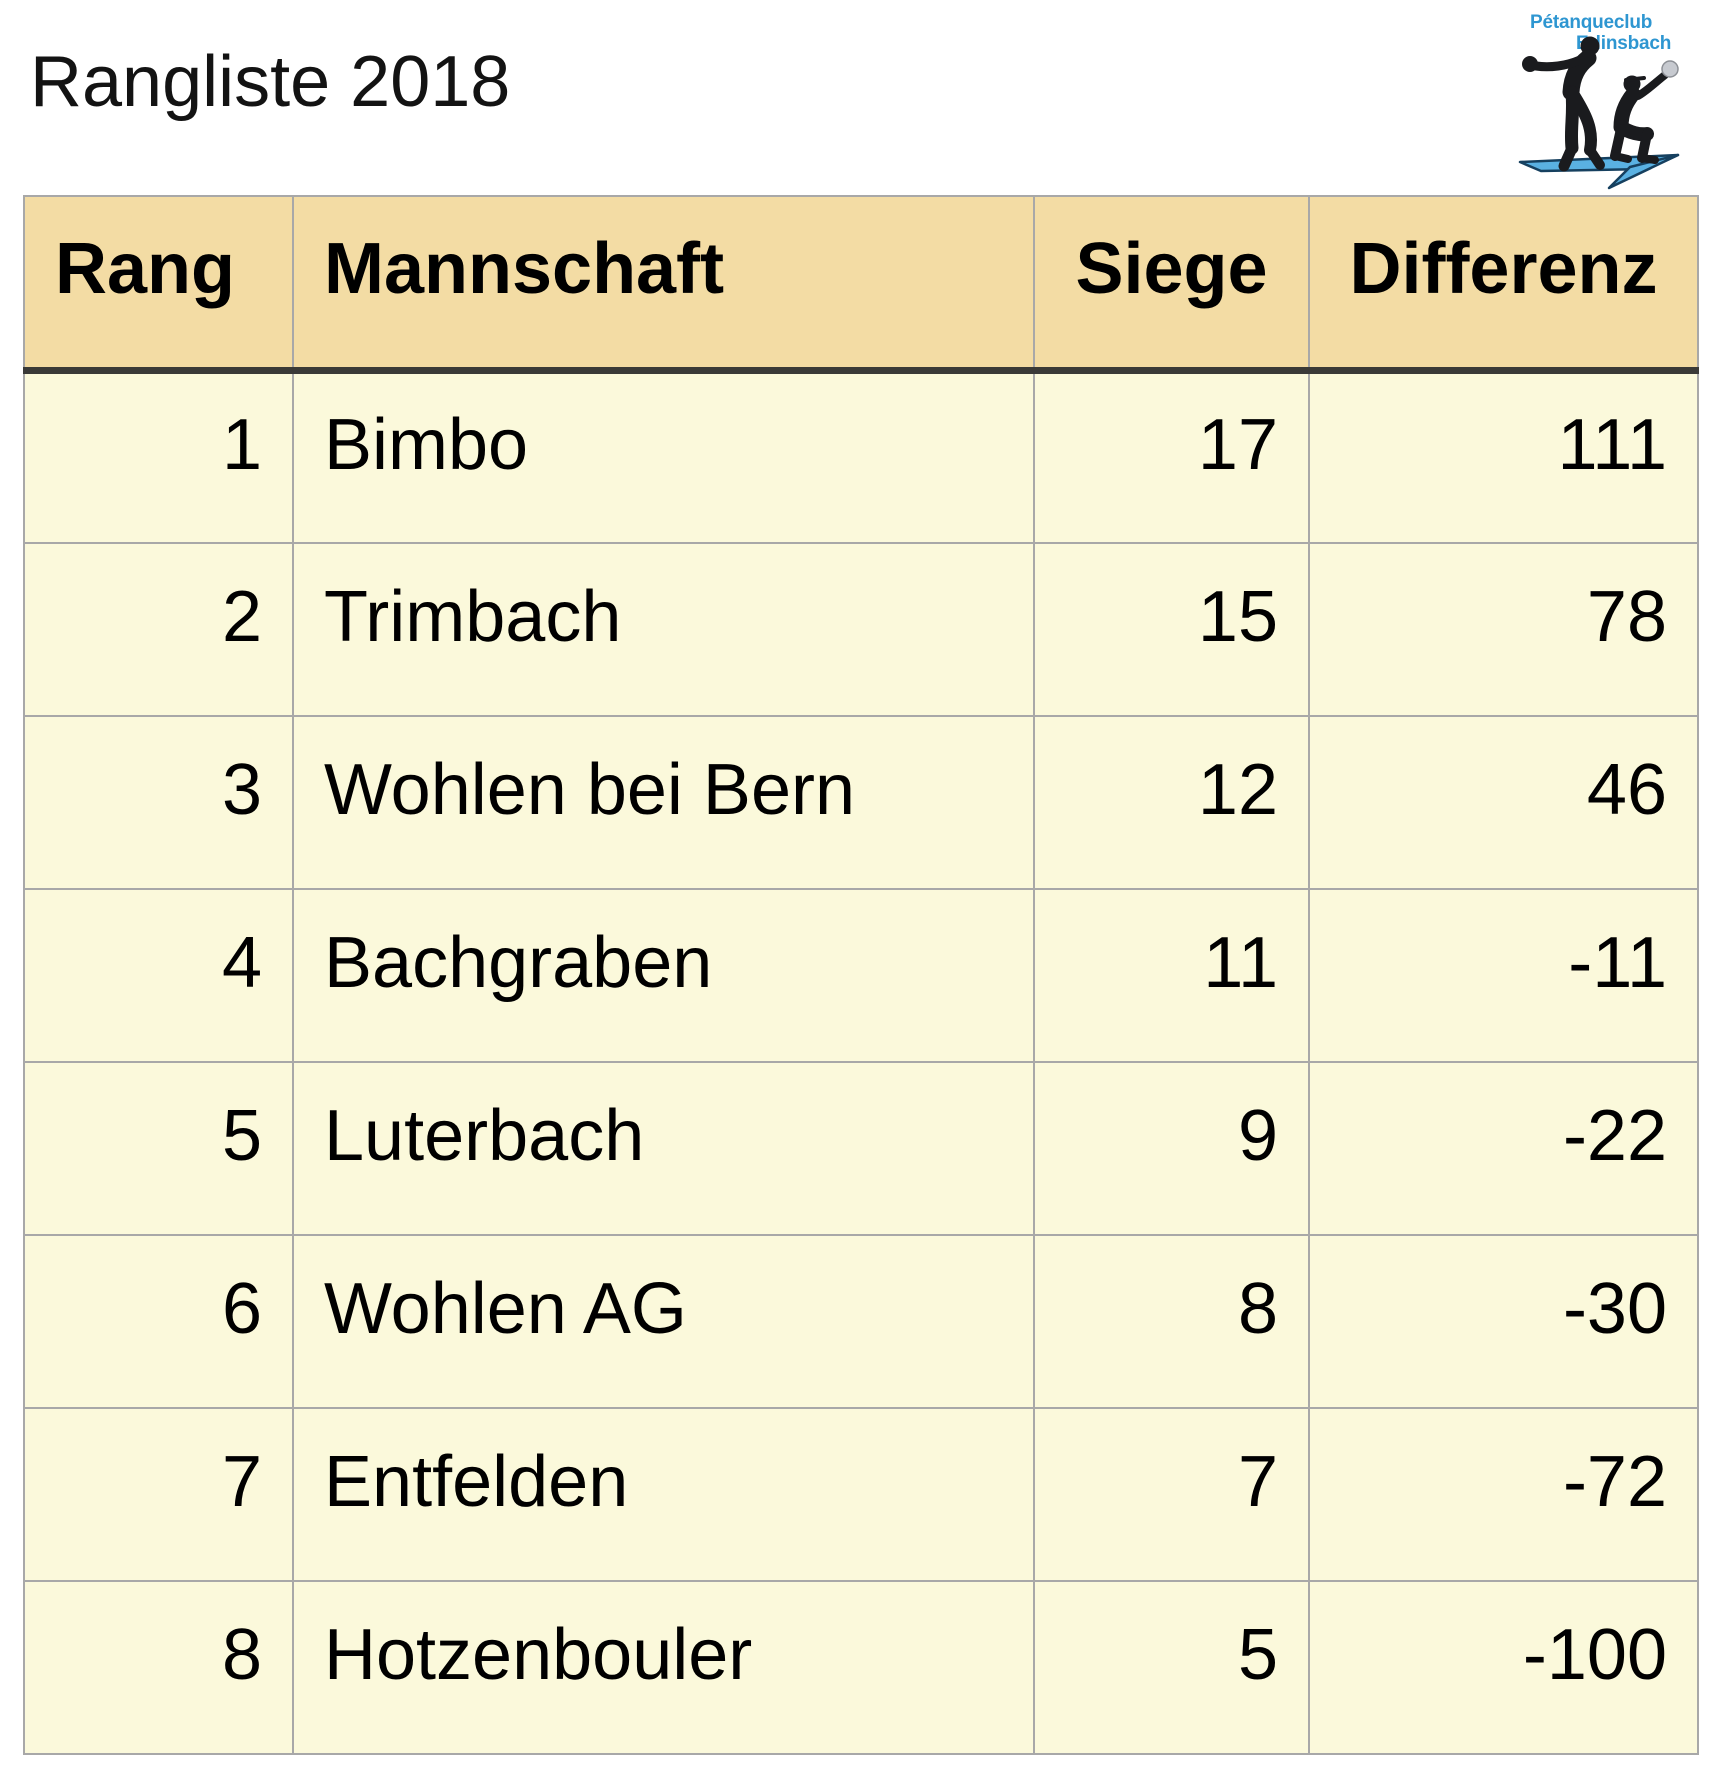 The image size is (1713, 1783). I want to click on difference-cell: -72, so click(1503, 1494).